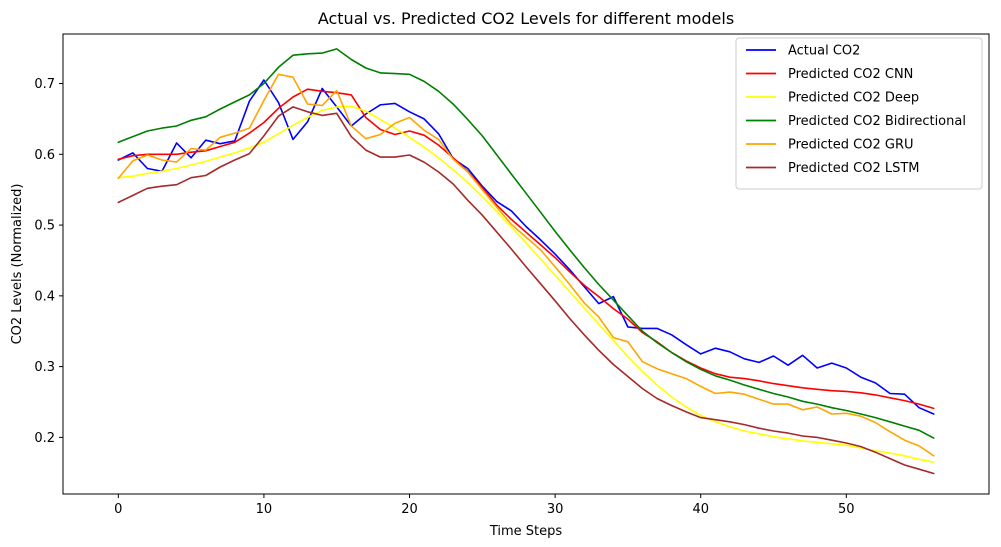  I want to click on x-tick-label: 0, so click(118, 509).